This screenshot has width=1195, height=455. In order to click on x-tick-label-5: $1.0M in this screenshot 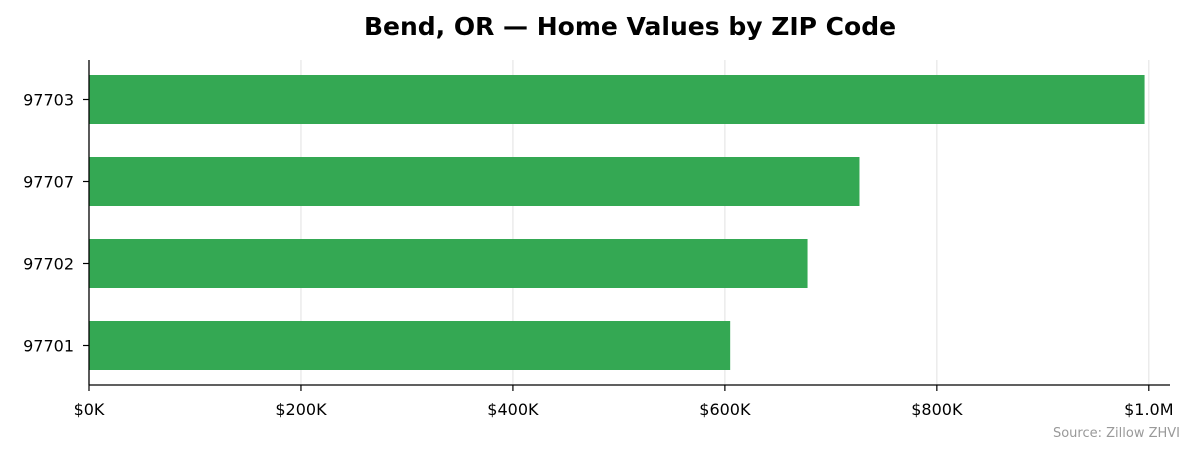, I will do `click(1148, 409)`.